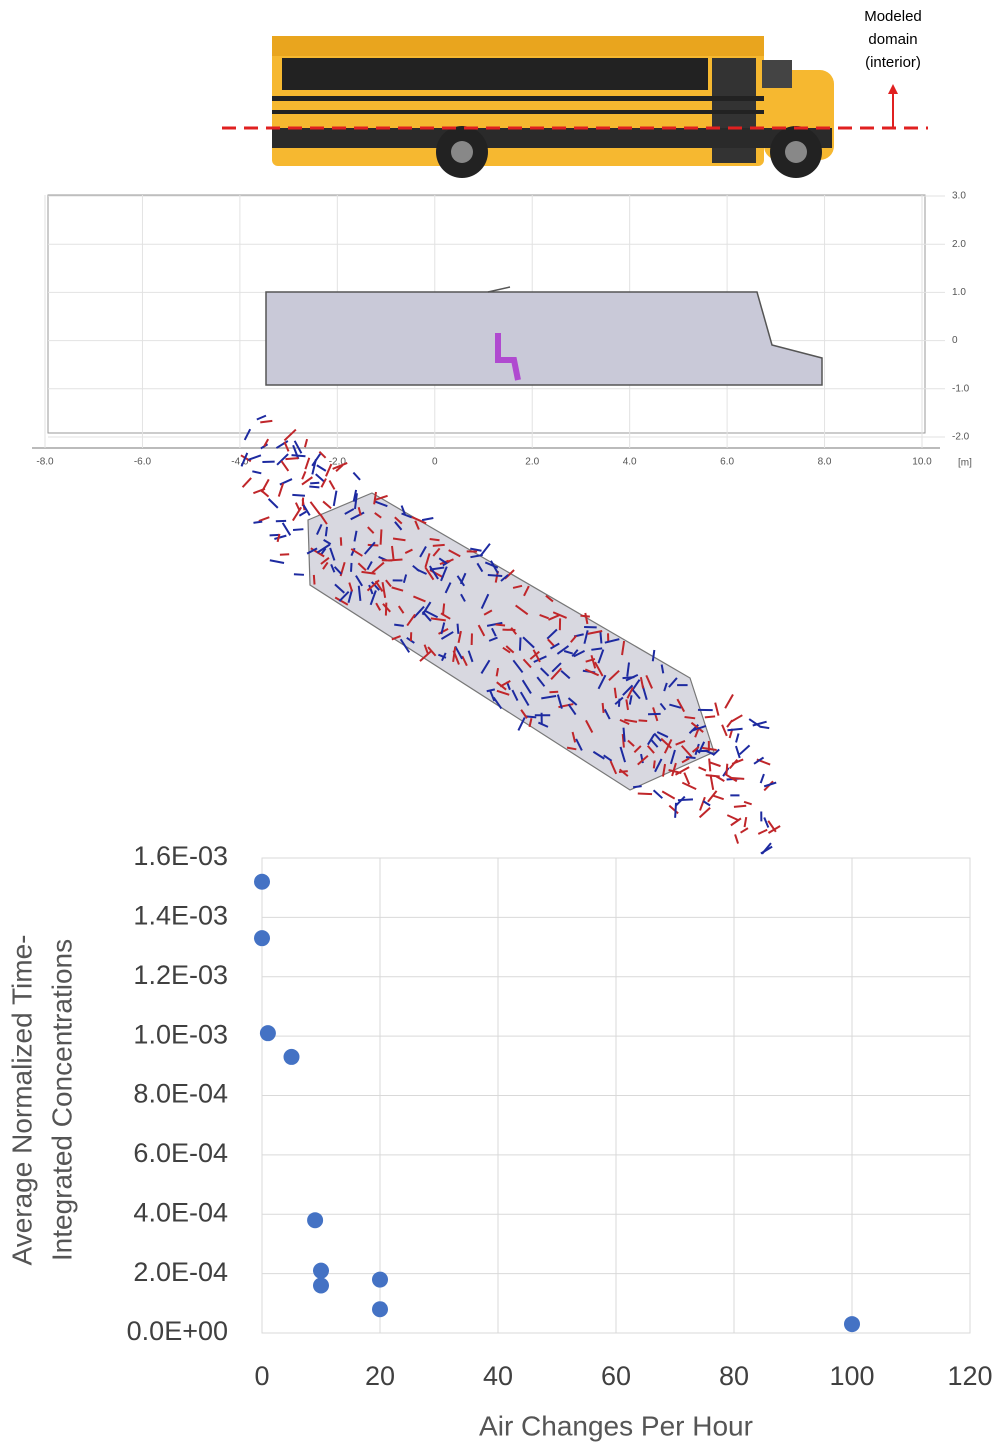  What do you see at coordinates (61, 1100) in the screenshot?
I see `y-axis-title: Integrated Concentrations` at bounding box center [61, 1100].